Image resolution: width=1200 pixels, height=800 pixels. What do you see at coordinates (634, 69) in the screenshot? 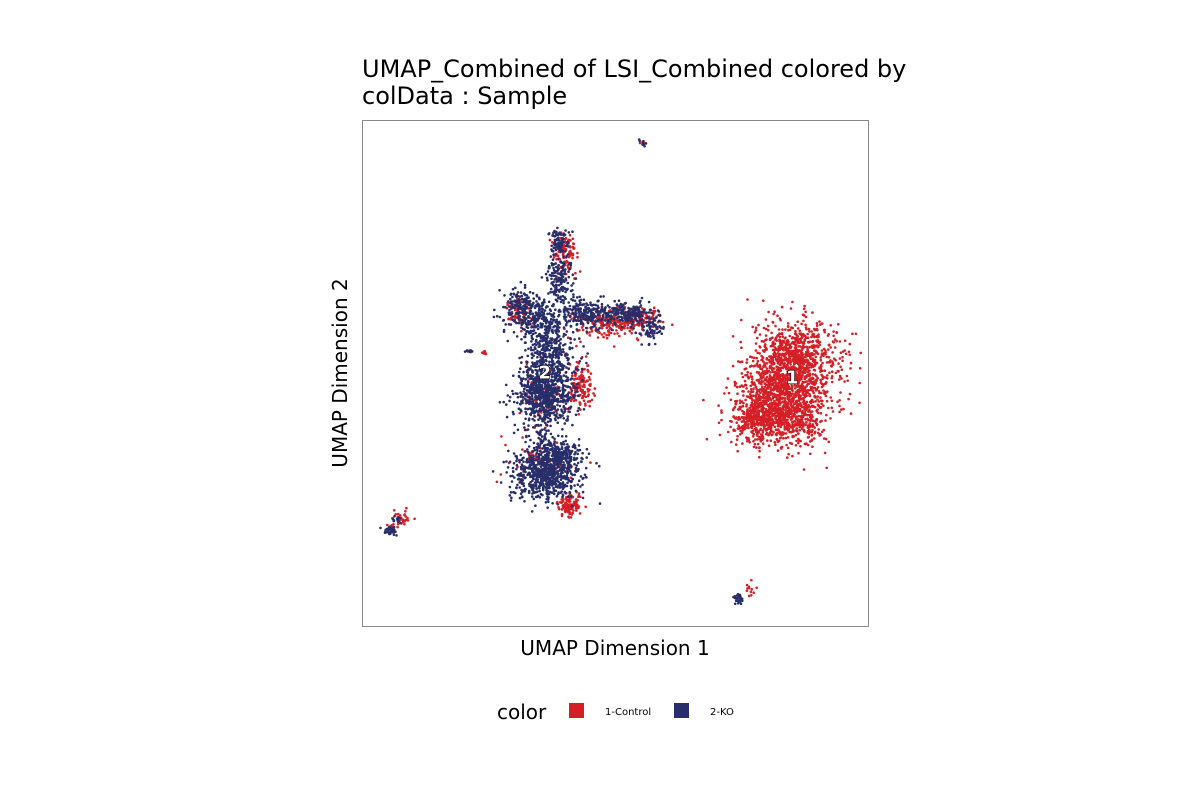
I see `chart-title-line1: UMAP_Combined of LSI_Combined colored by` at bounding box center [634, 69].